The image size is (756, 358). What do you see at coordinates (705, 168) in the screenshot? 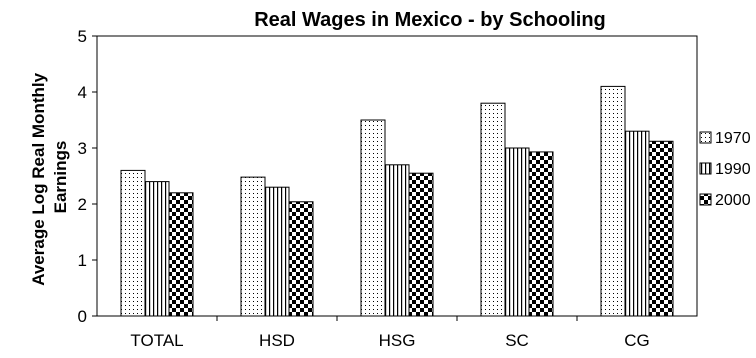
I see `legend-swatch-1990` at bounding box center [705, 168].